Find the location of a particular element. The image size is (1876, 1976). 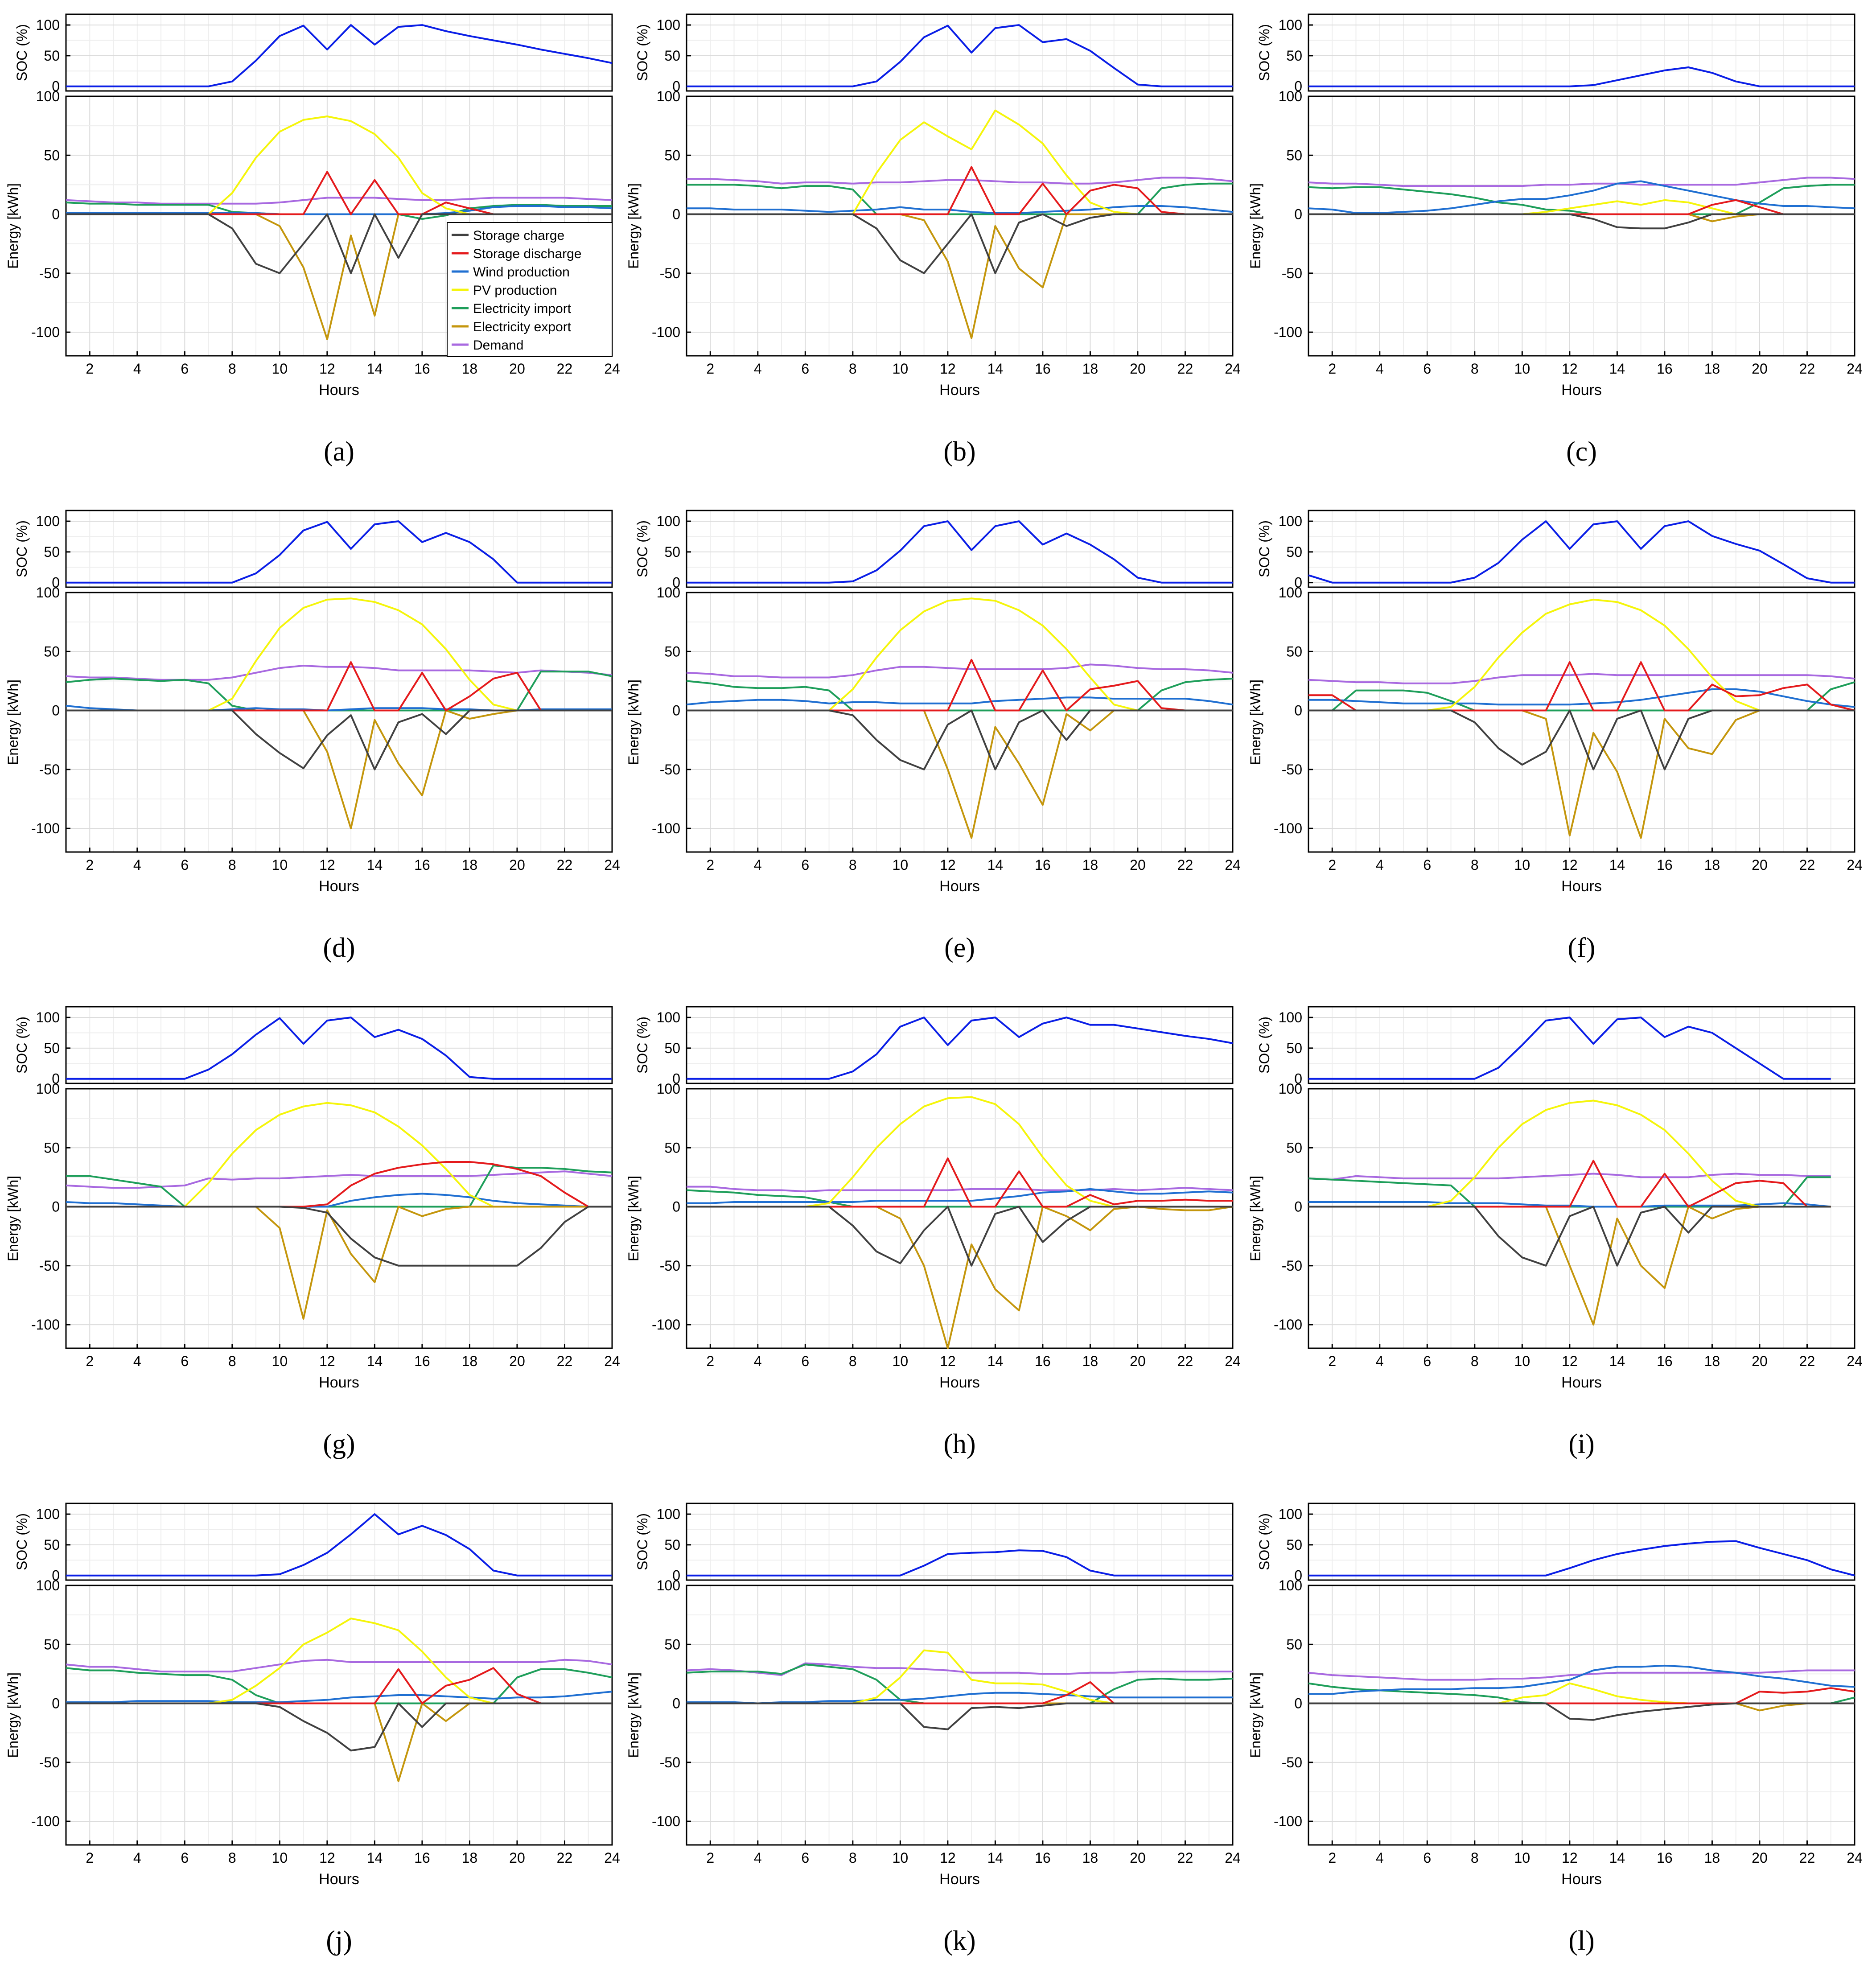

energy-xtick-label: 10 is located at coordinates (280, 369).